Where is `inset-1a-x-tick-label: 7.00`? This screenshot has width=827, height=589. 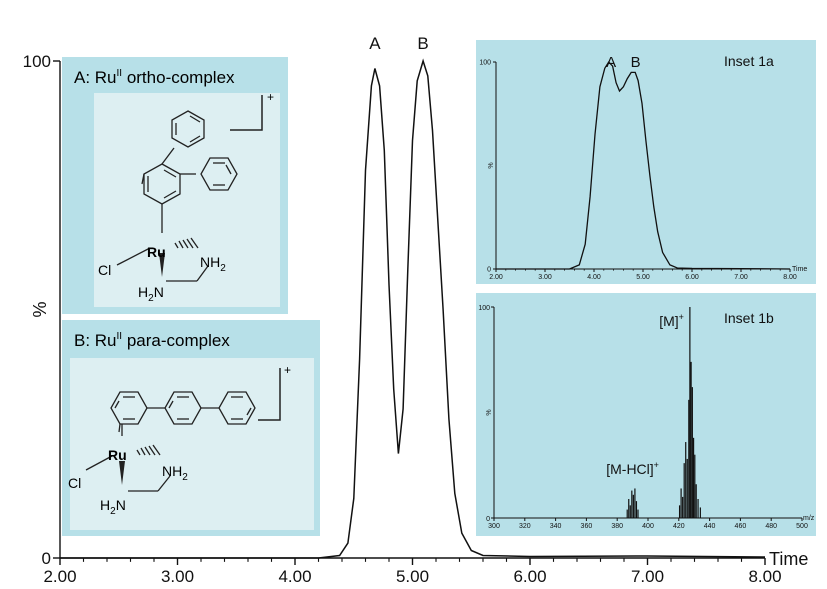 inset-1a-x-tick-label: 7.00 is located at coordinates (741, 277).